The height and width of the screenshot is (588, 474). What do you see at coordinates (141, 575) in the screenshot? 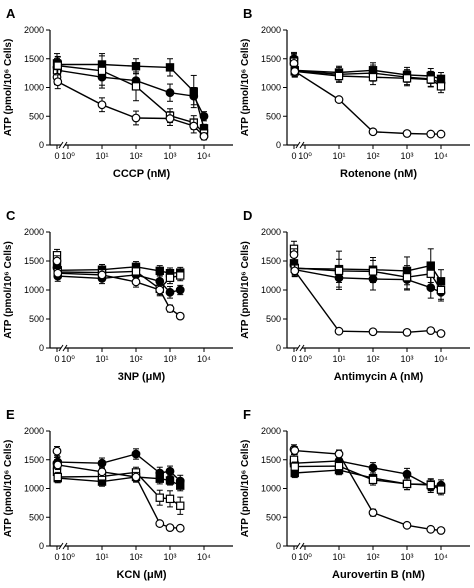
I see `x-axis-label: KCN (μM)` at bounding box center [141, 575].